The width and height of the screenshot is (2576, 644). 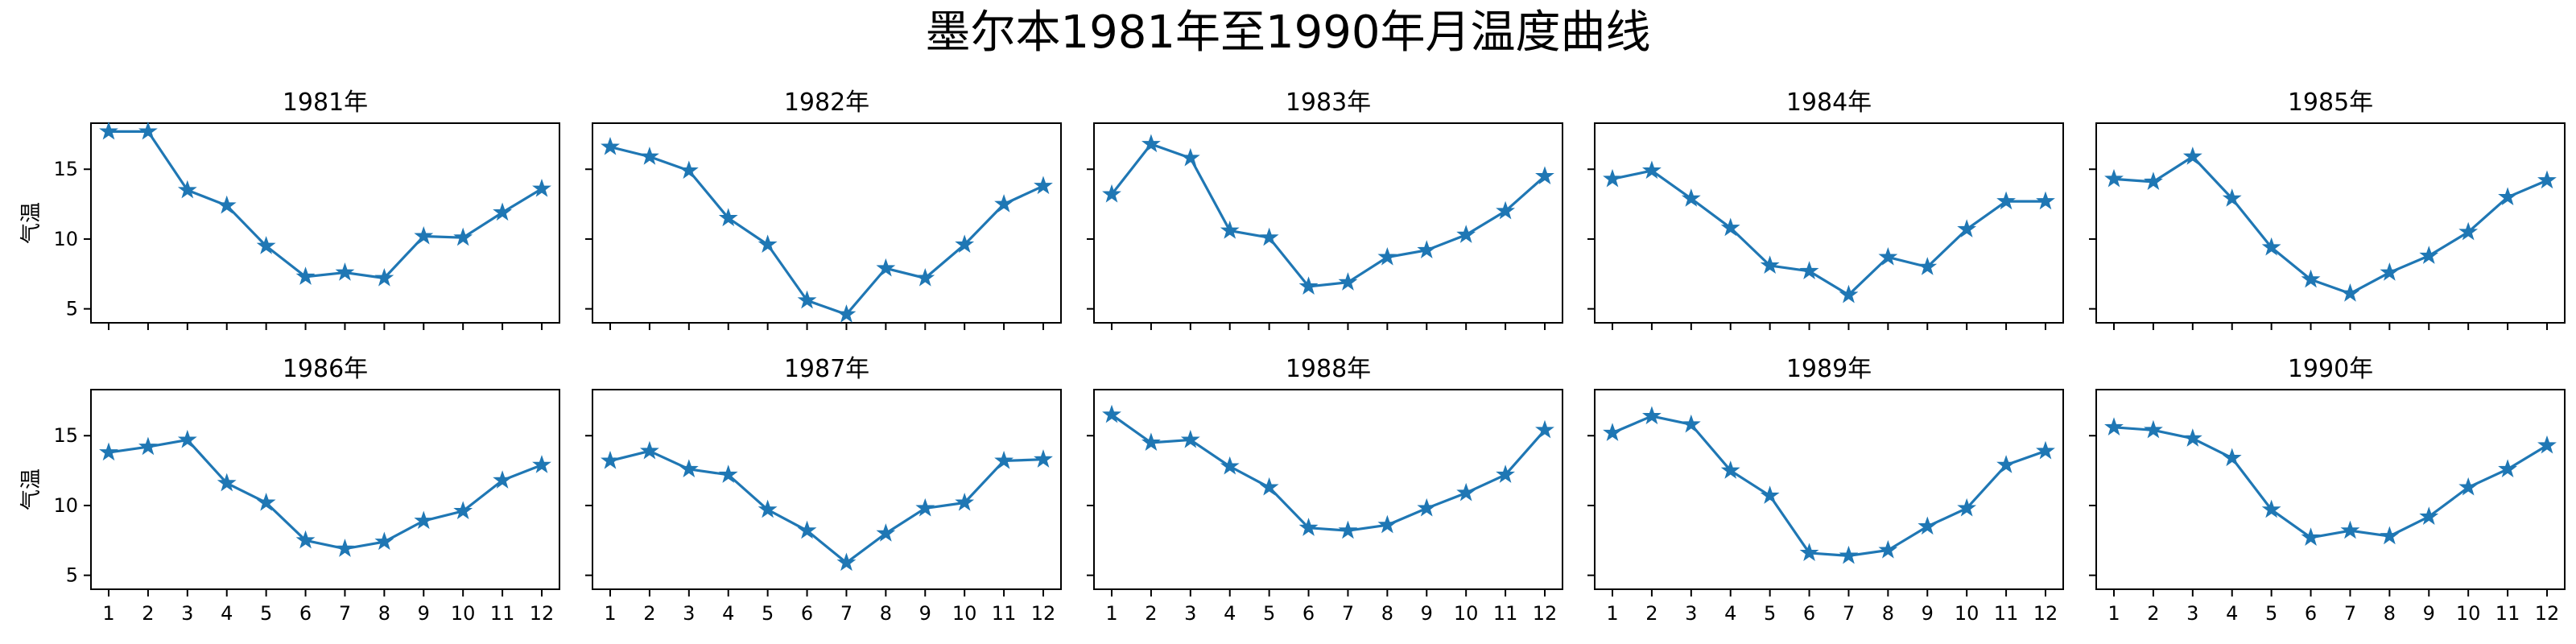 I want to click on subplot-5: 1985年, so click(x=2327, y=209).